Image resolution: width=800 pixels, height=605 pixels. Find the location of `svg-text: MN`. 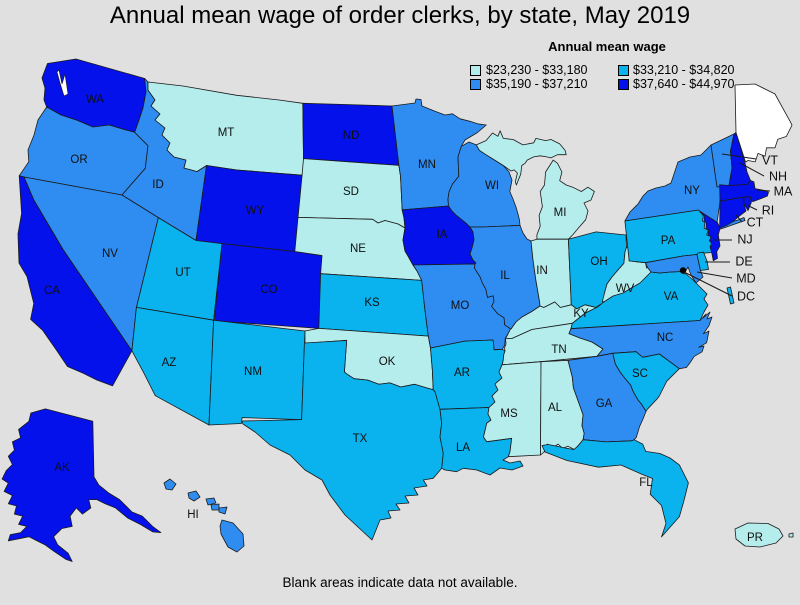

svg-text: MN is located at coordinates (427, 165).